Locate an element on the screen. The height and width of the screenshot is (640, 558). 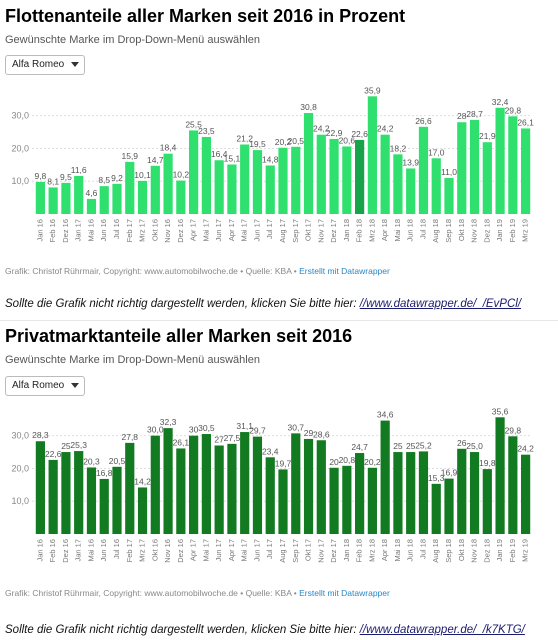
x-tick-label: Aug 18 is located at coordinates (435, 551).